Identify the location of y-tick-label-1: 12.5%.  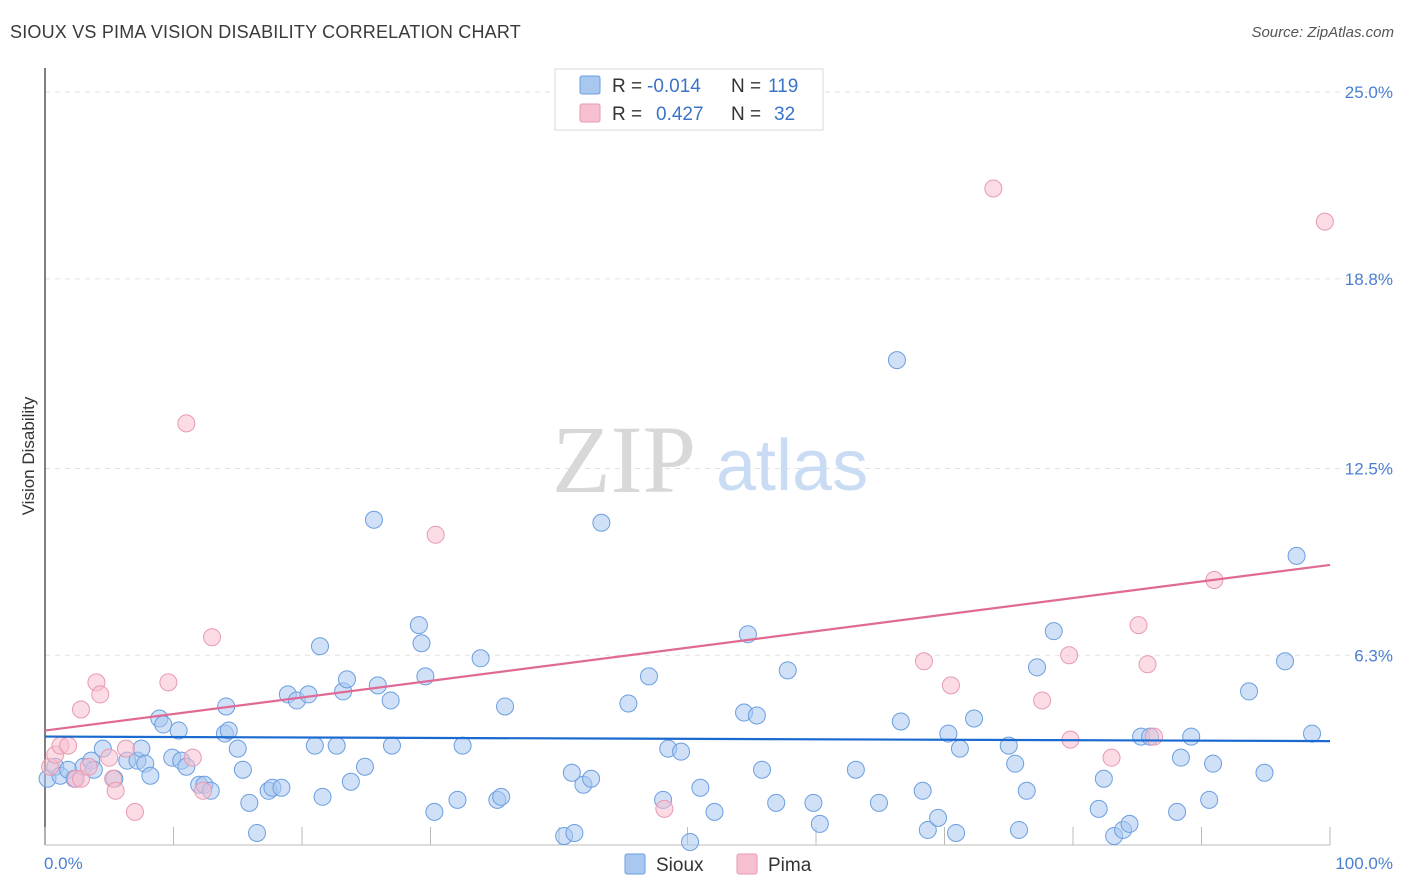
(1369, 469).